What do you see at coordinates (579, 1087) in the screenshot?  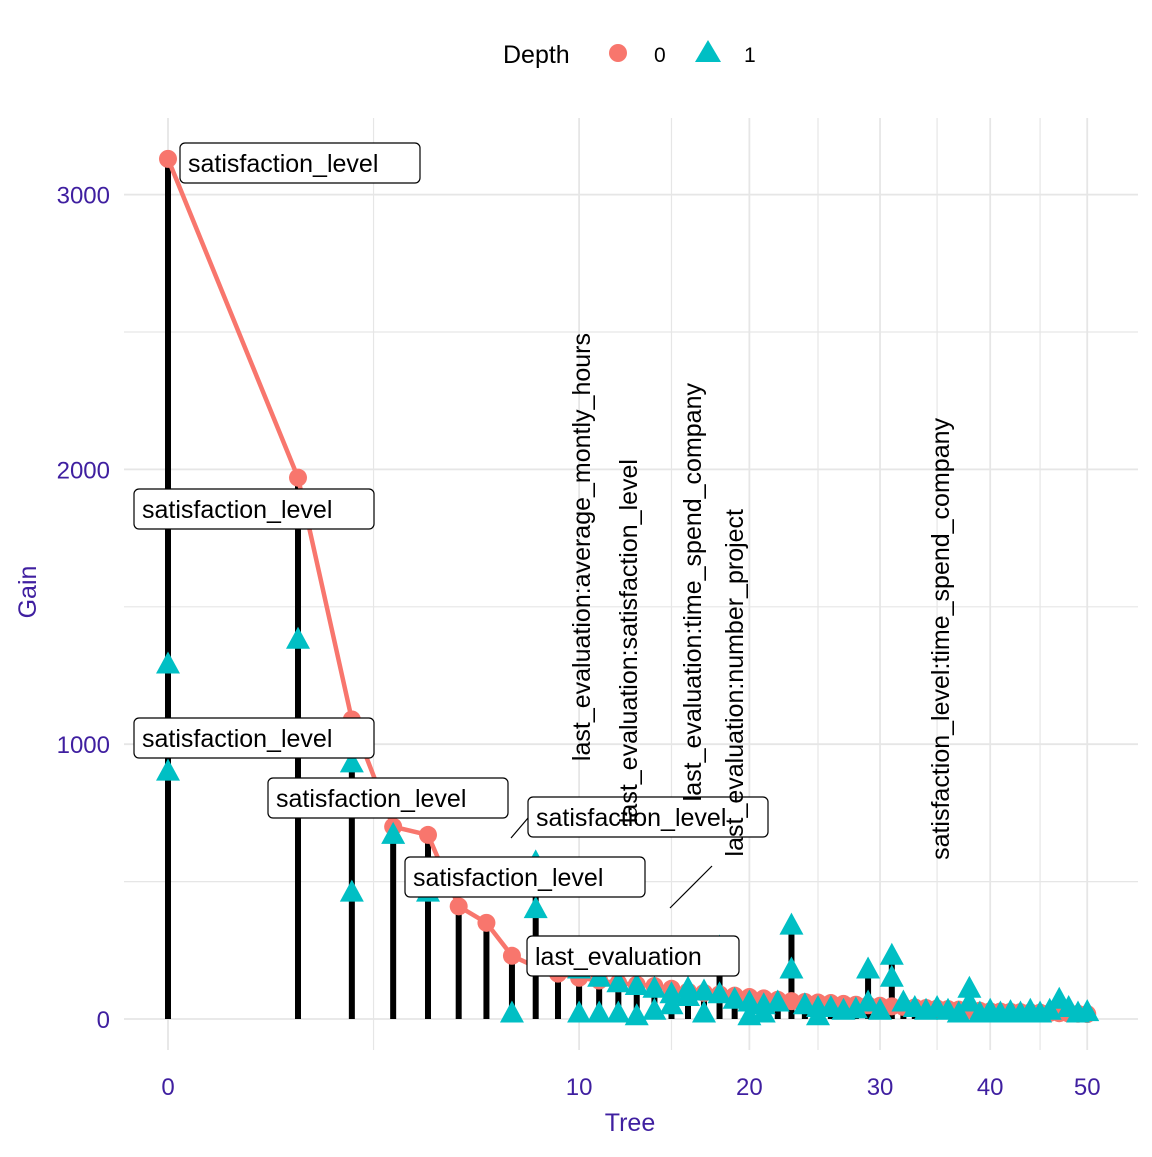 I see `x-tick-label: 10` at bounding box center [579, 1087].